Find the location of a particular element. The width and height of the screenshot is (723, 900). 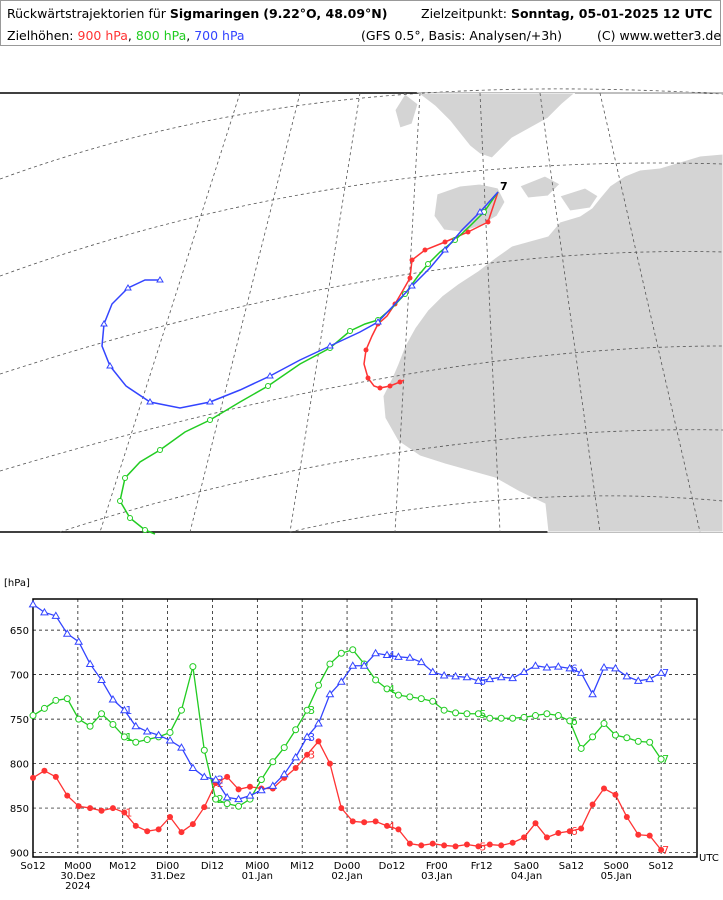

x-tick-label: Di00 is located at coordinates (167, 866).